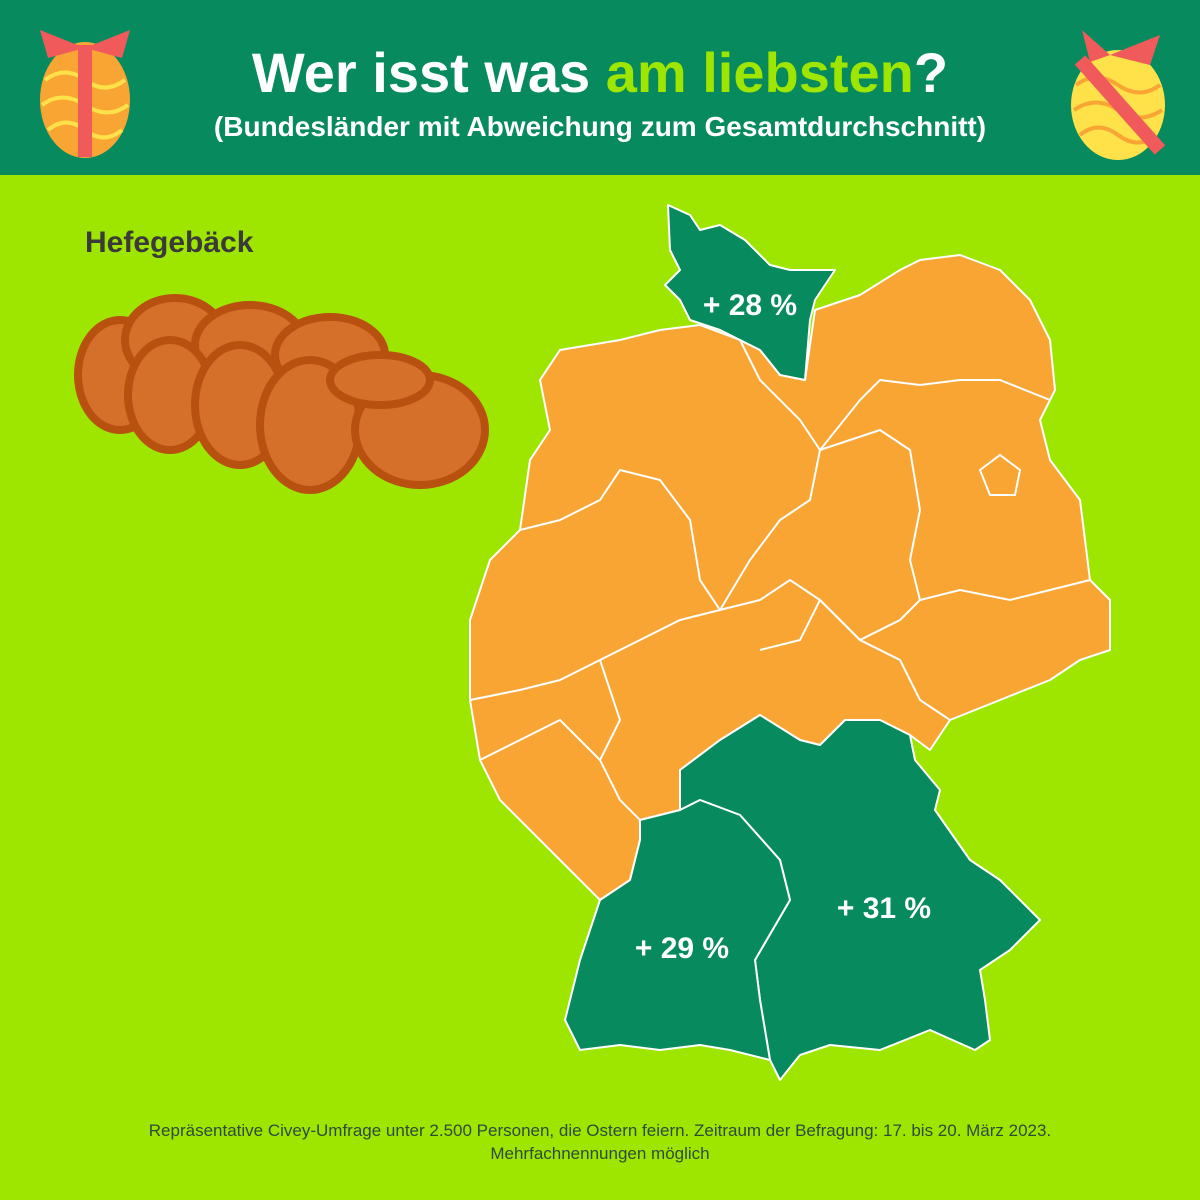  I want to click on title-highlight: am liebsten, so click(760, 72).